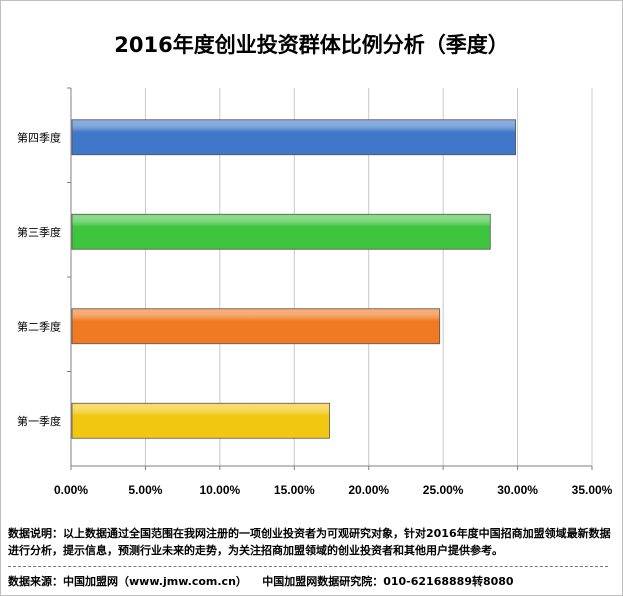 This screenshot has height=596, width=623. Describe the element at coordinates (308, 566) in the screenshot. I see `footer-divider` at that location.